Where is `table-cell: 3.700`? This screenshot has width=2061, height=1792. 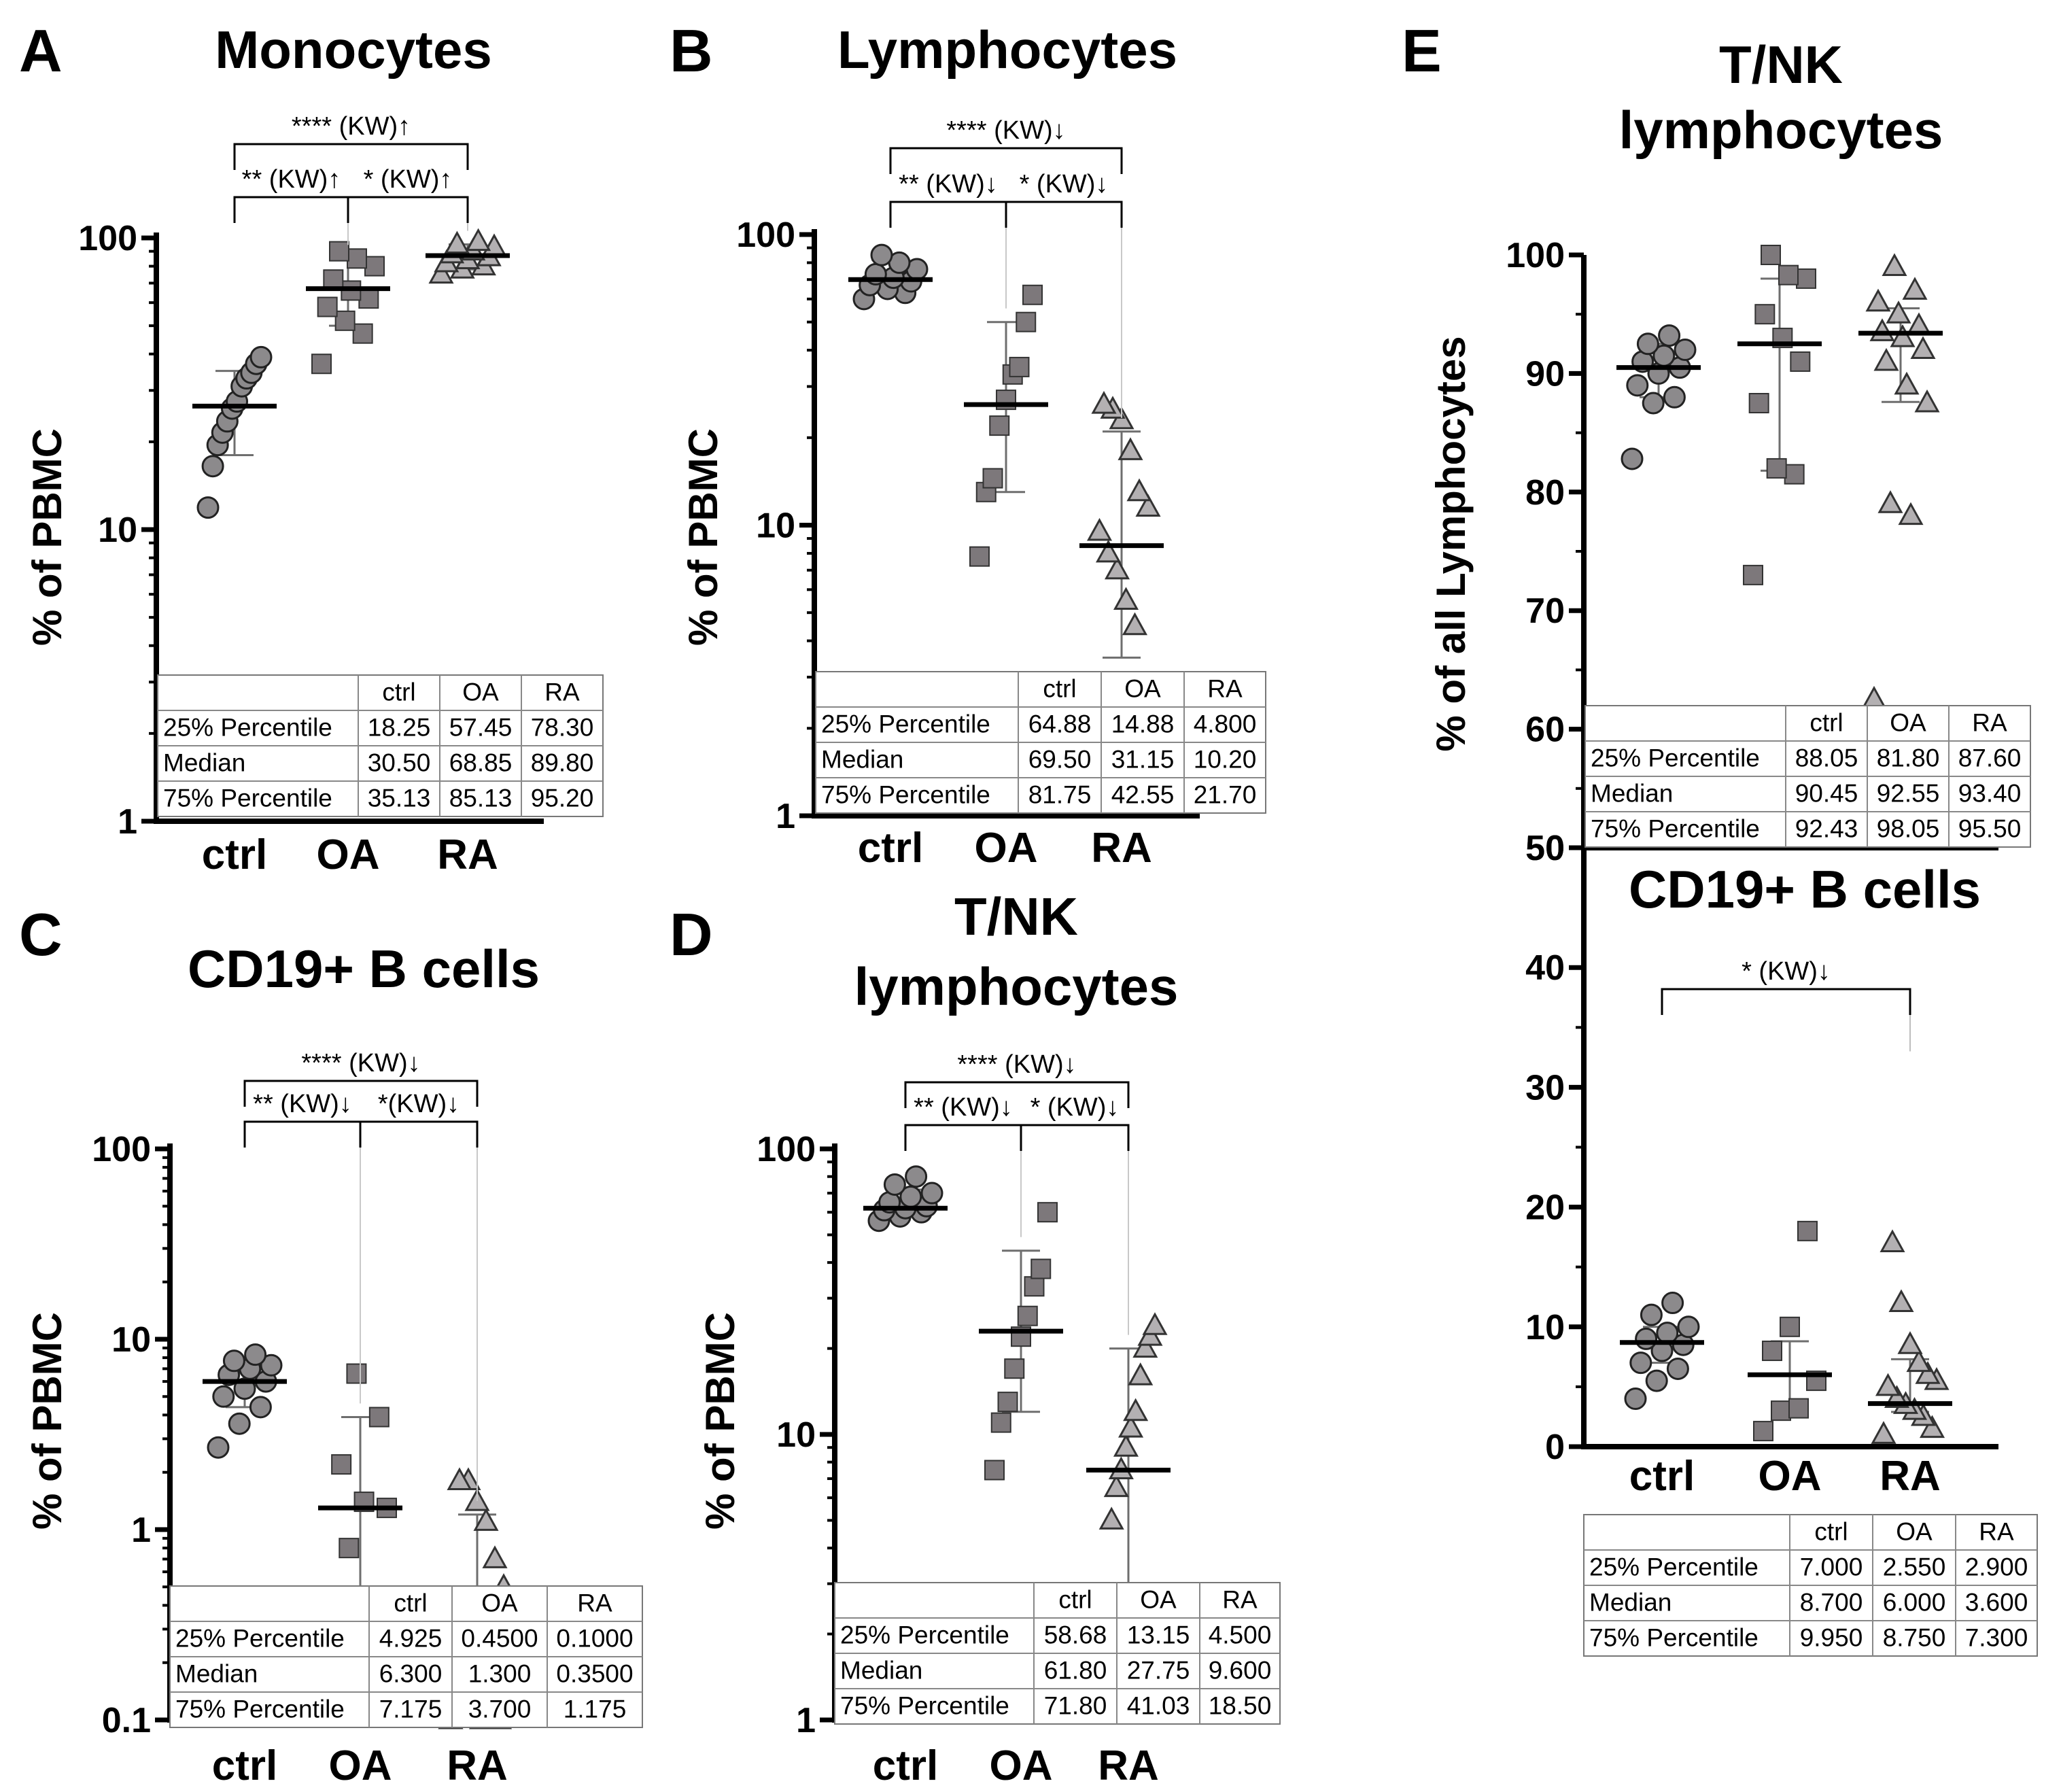 table-cell: 3.700 is located at coordinates (500, 1709).